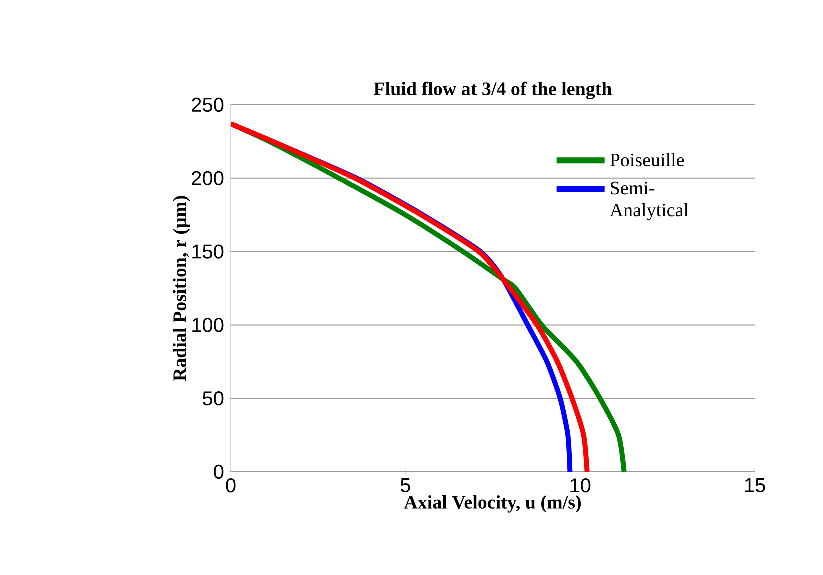 The width and height of the screenshot is (823, 575). What do you see at coordinates (580, 485) in the screenshot?
I see `x-tick-label: 10` at bounding box center [580, 485].